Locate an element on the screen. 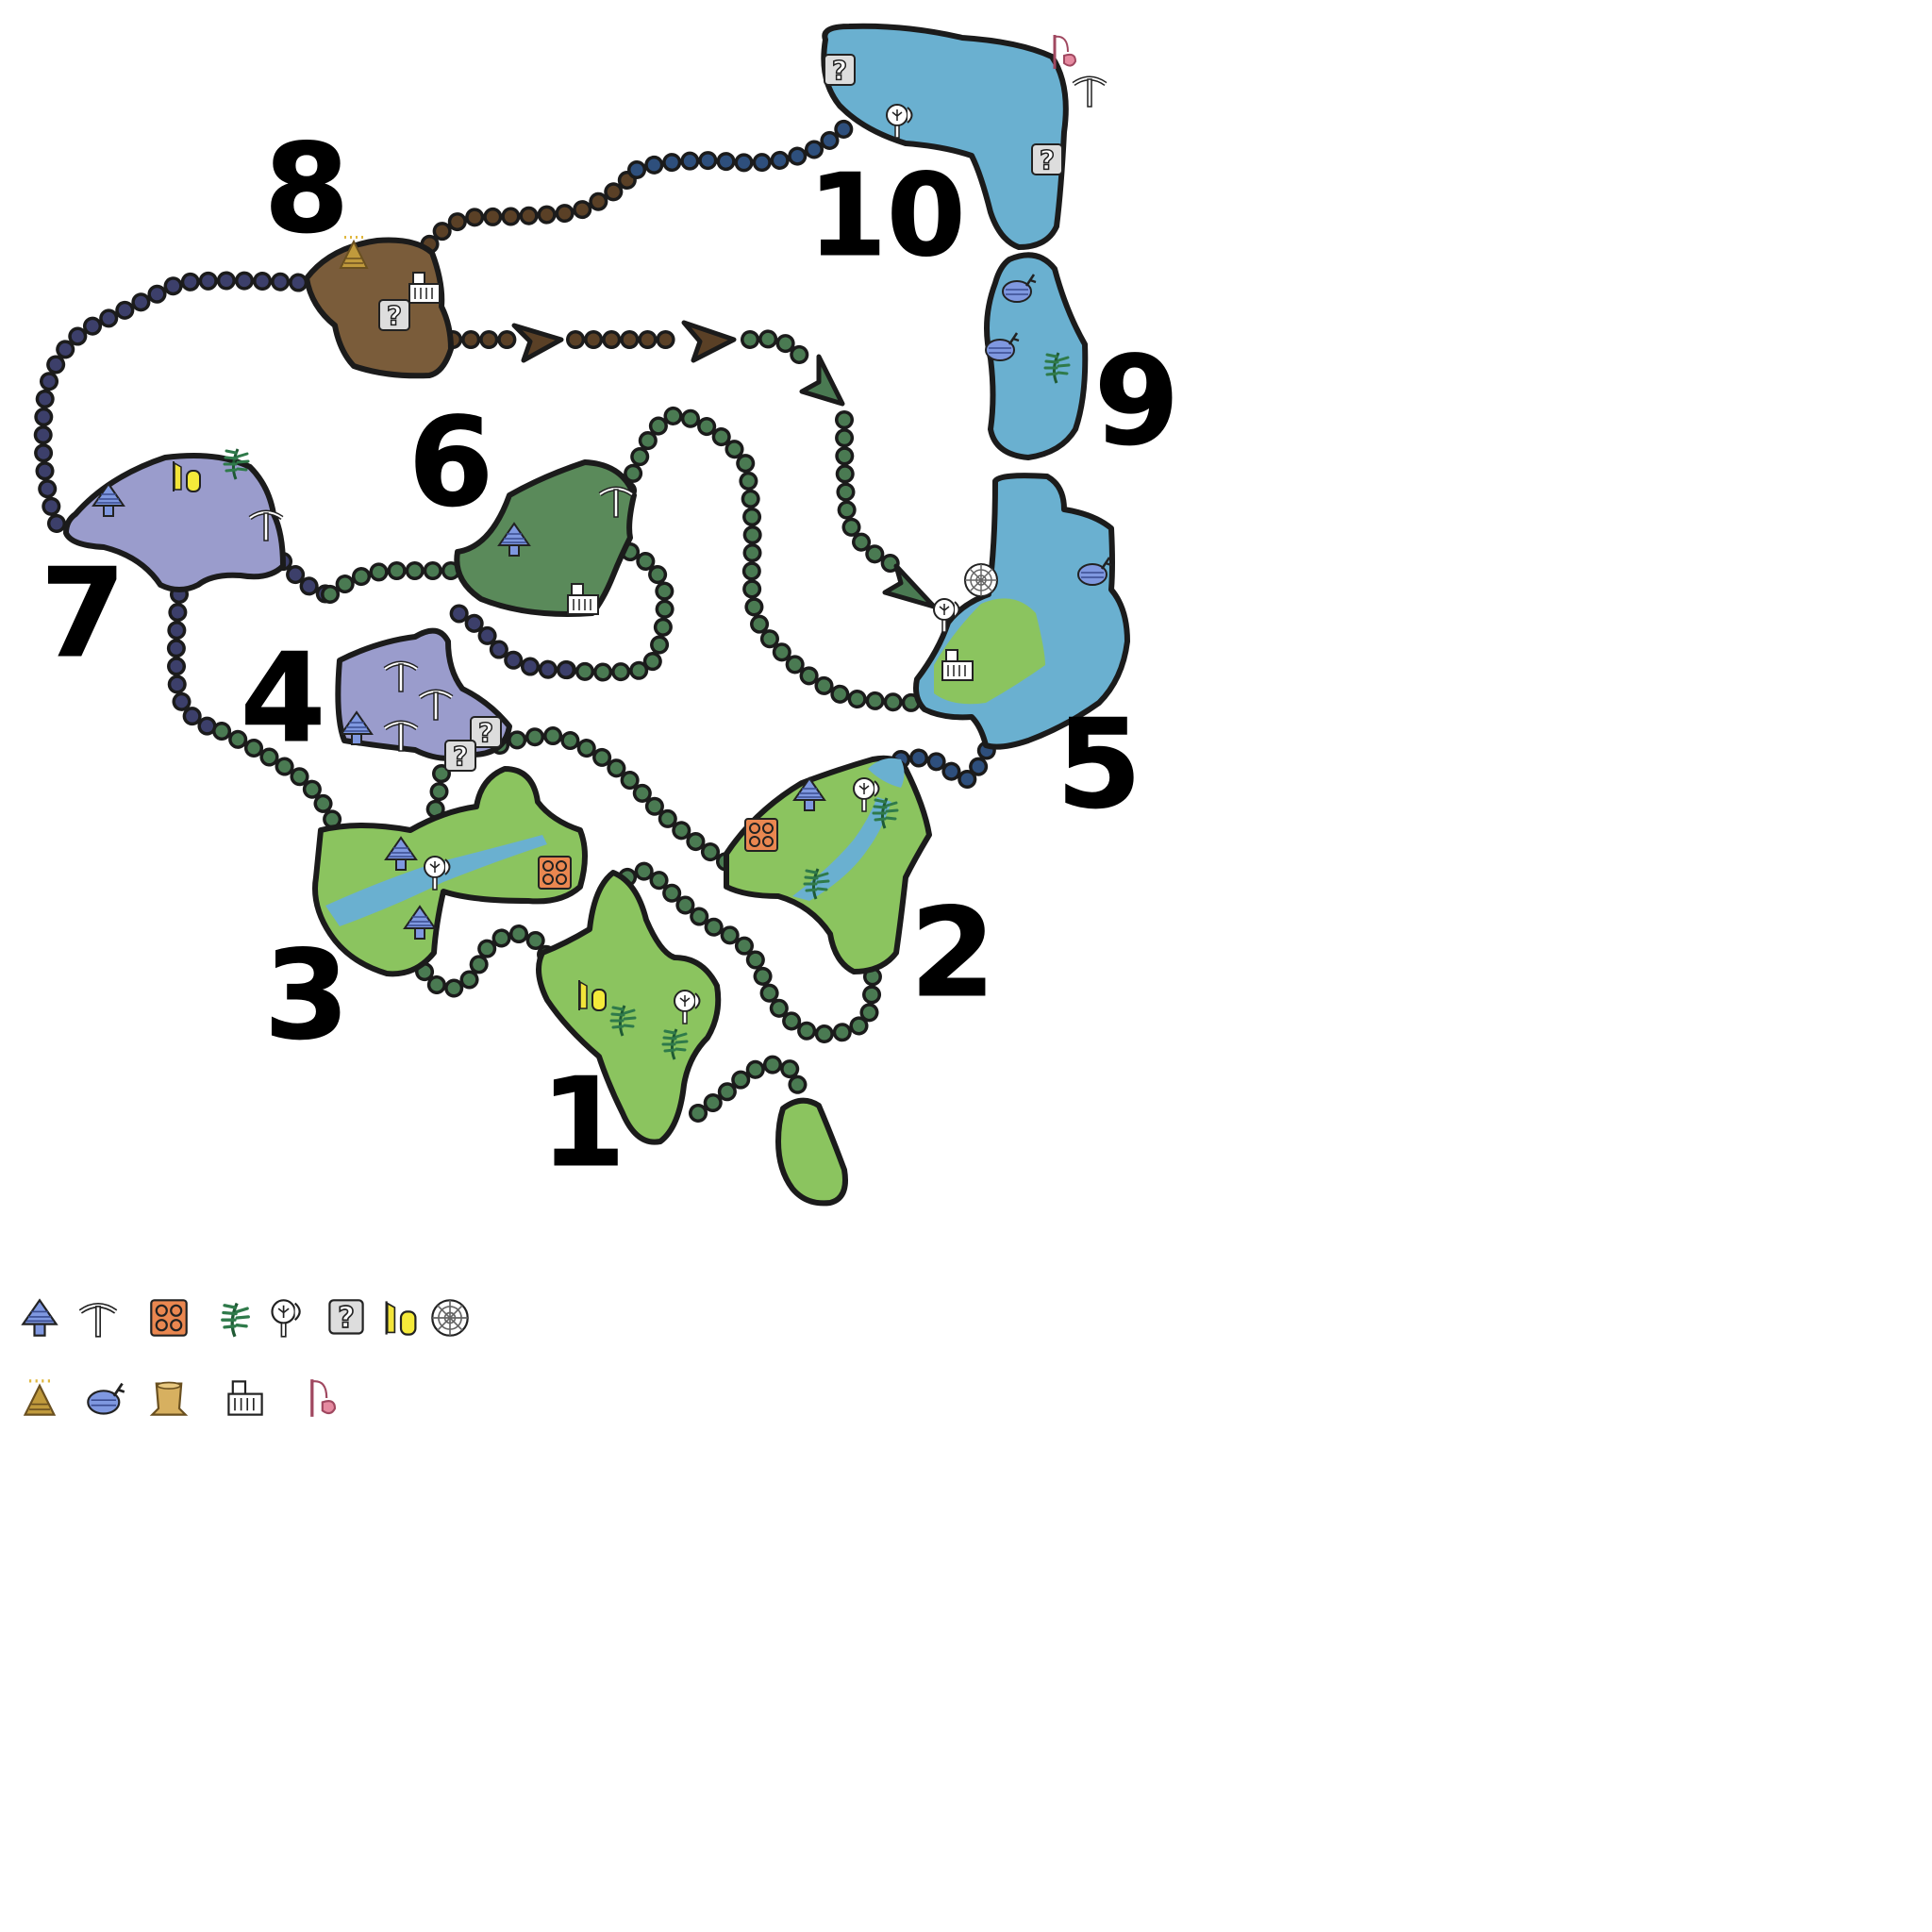  path-7-6b is located at coordinates (394, 583).